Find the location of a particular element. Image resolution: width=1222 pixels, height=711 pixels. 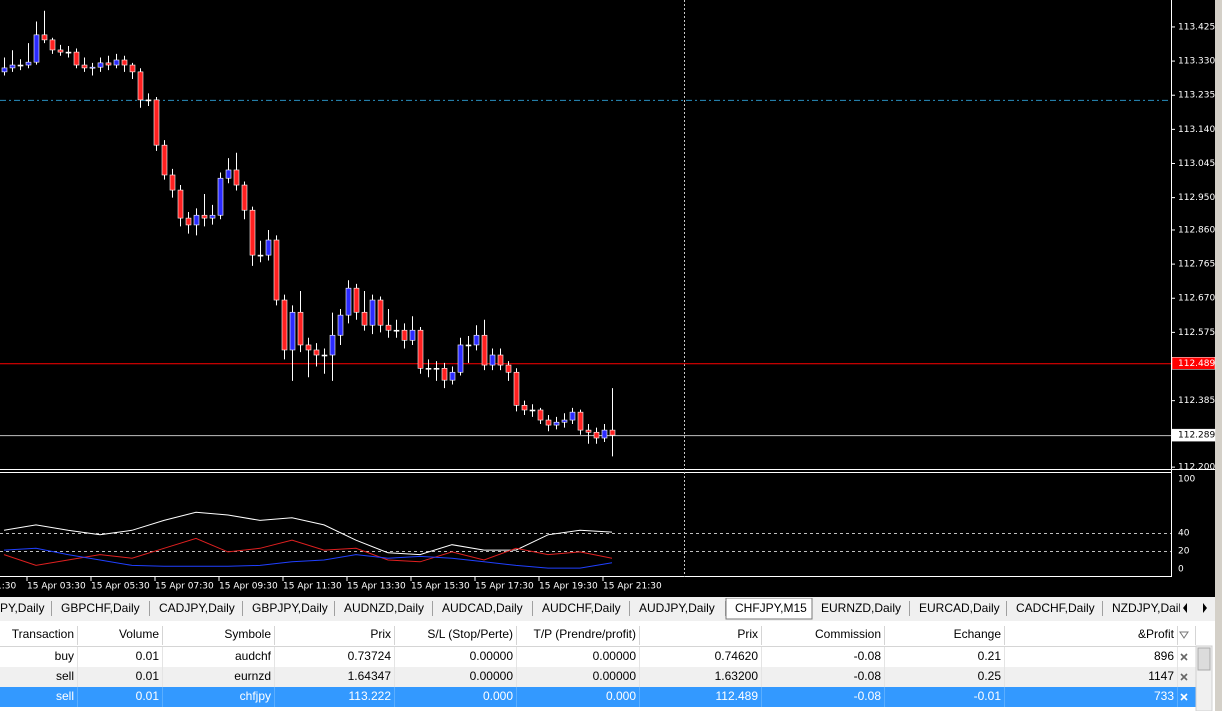

y-tick-label: 112.200 is located at coordinates (1196, 468).